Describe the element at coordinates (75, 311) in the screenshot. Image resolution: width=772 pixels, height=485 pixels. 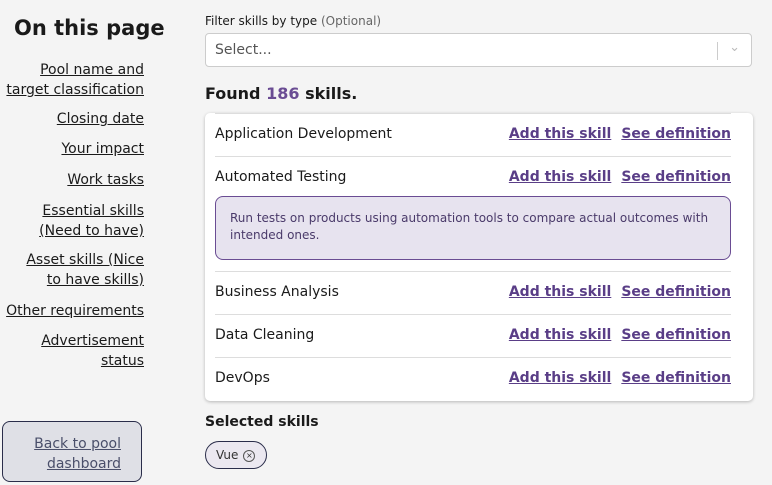
I see `nav-link-other-requirements: Other requirements` at that location.